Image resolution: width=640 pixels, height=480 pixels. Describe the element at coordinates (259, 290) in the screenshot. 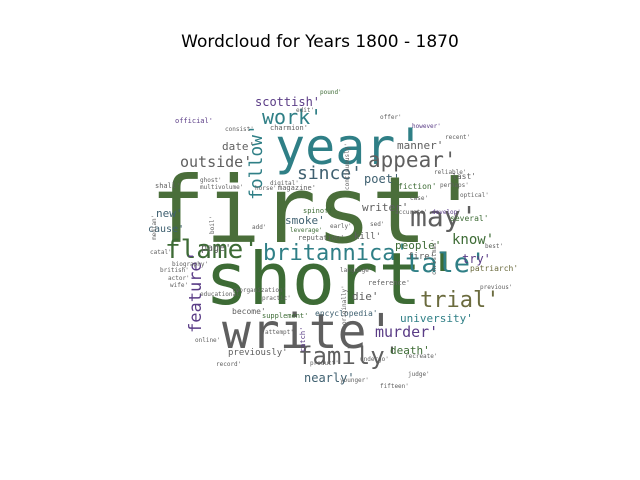

I see `word-cloud-word: reorganization'` at that location.